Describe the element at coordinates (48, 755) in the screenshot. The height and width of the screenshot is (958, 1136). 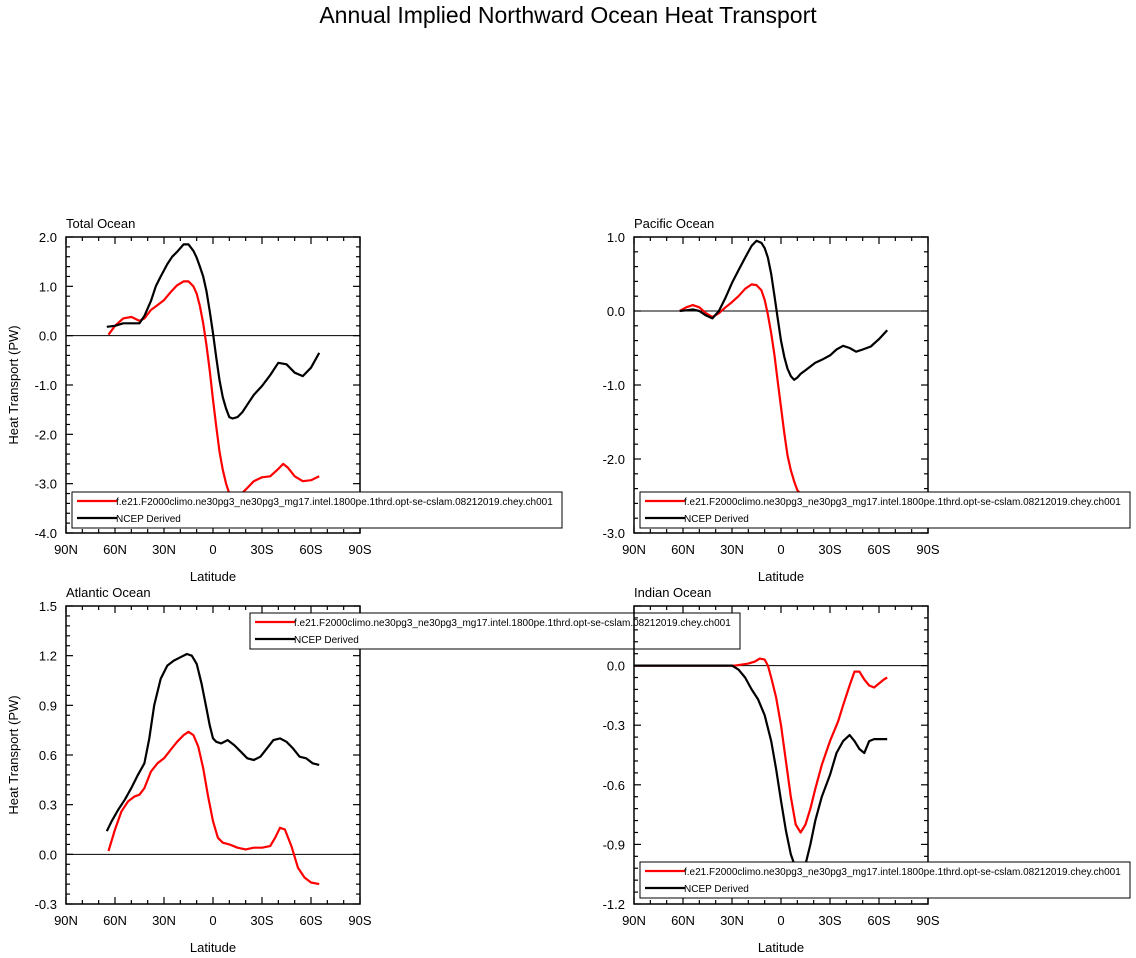
I see `y-tick-label: 0.6` at that location.